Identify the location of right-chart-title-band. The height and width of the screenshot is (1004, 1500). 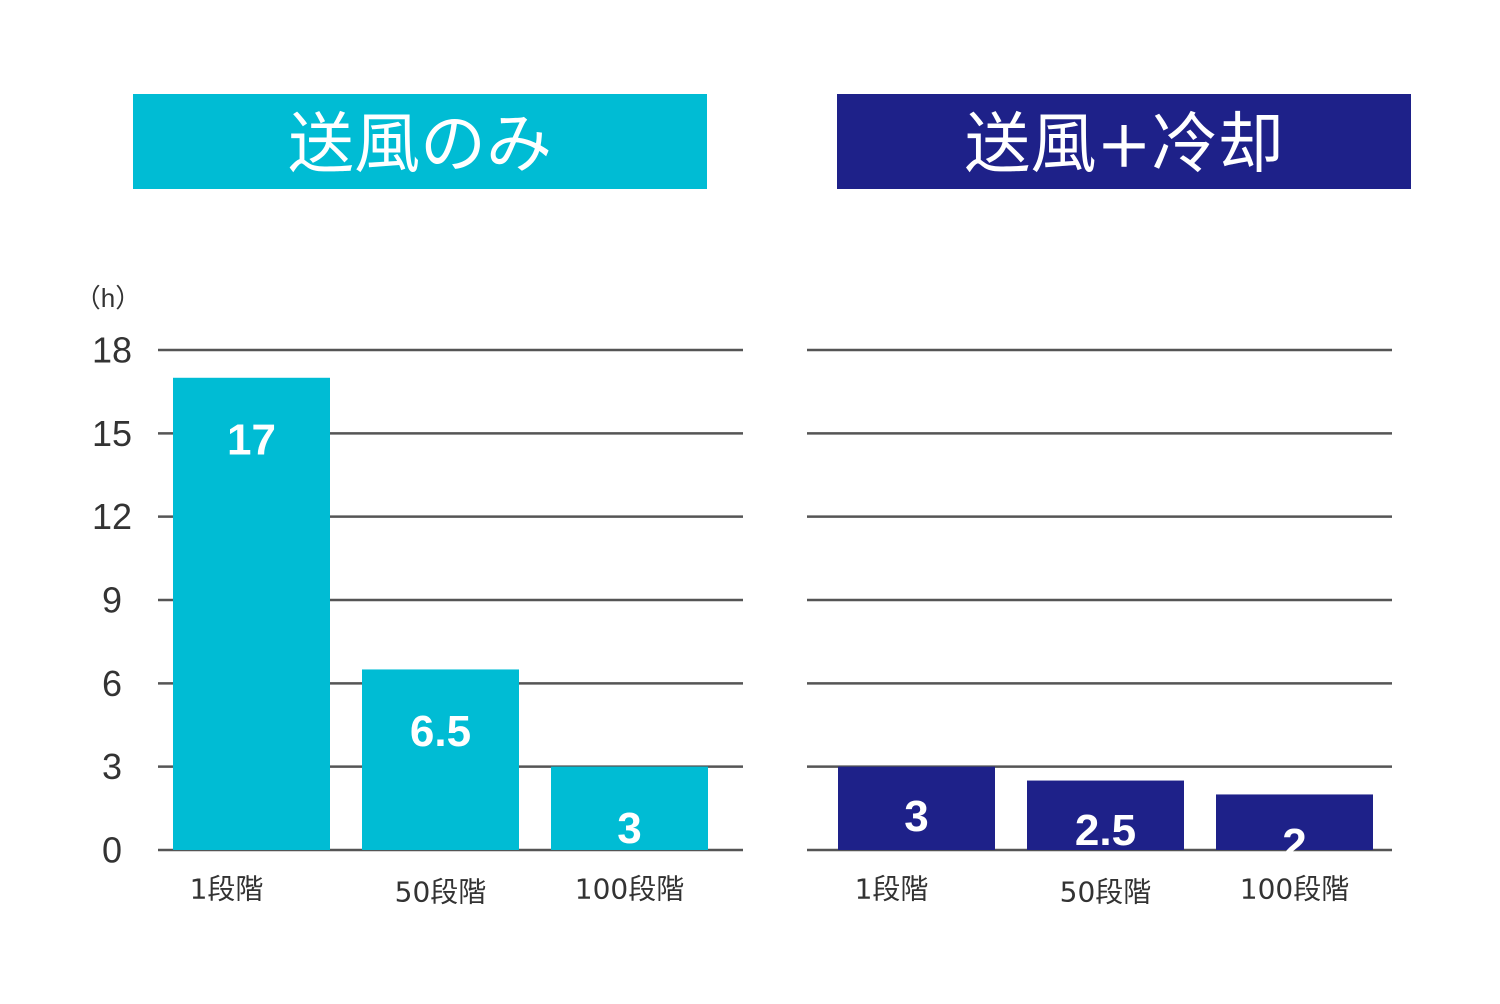
(1124, 141).